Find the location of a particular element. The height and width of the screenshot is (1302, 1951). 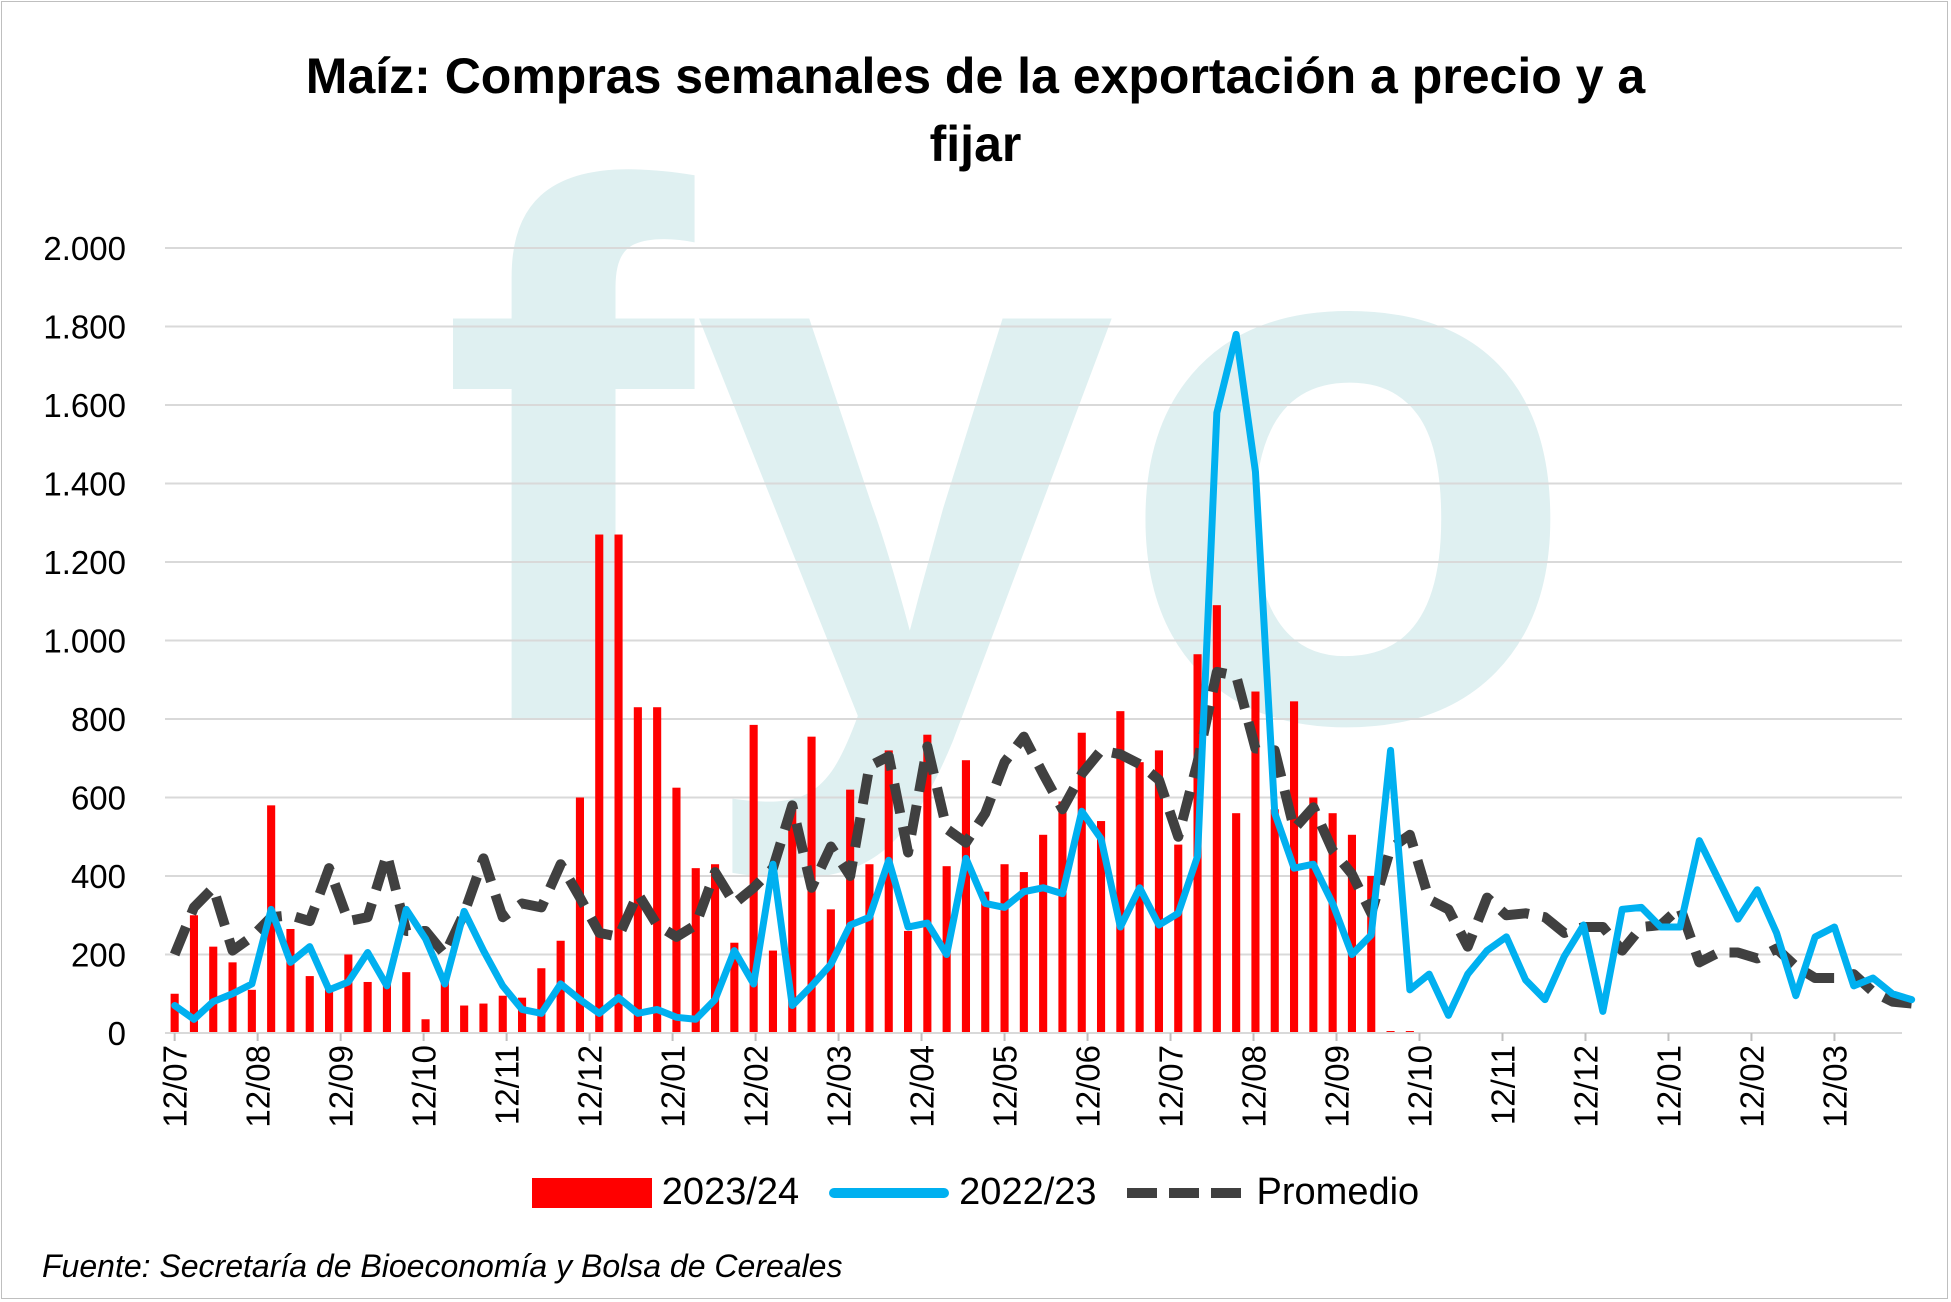

y-tick-label: 1.000 is located at coordinates (84, 641).